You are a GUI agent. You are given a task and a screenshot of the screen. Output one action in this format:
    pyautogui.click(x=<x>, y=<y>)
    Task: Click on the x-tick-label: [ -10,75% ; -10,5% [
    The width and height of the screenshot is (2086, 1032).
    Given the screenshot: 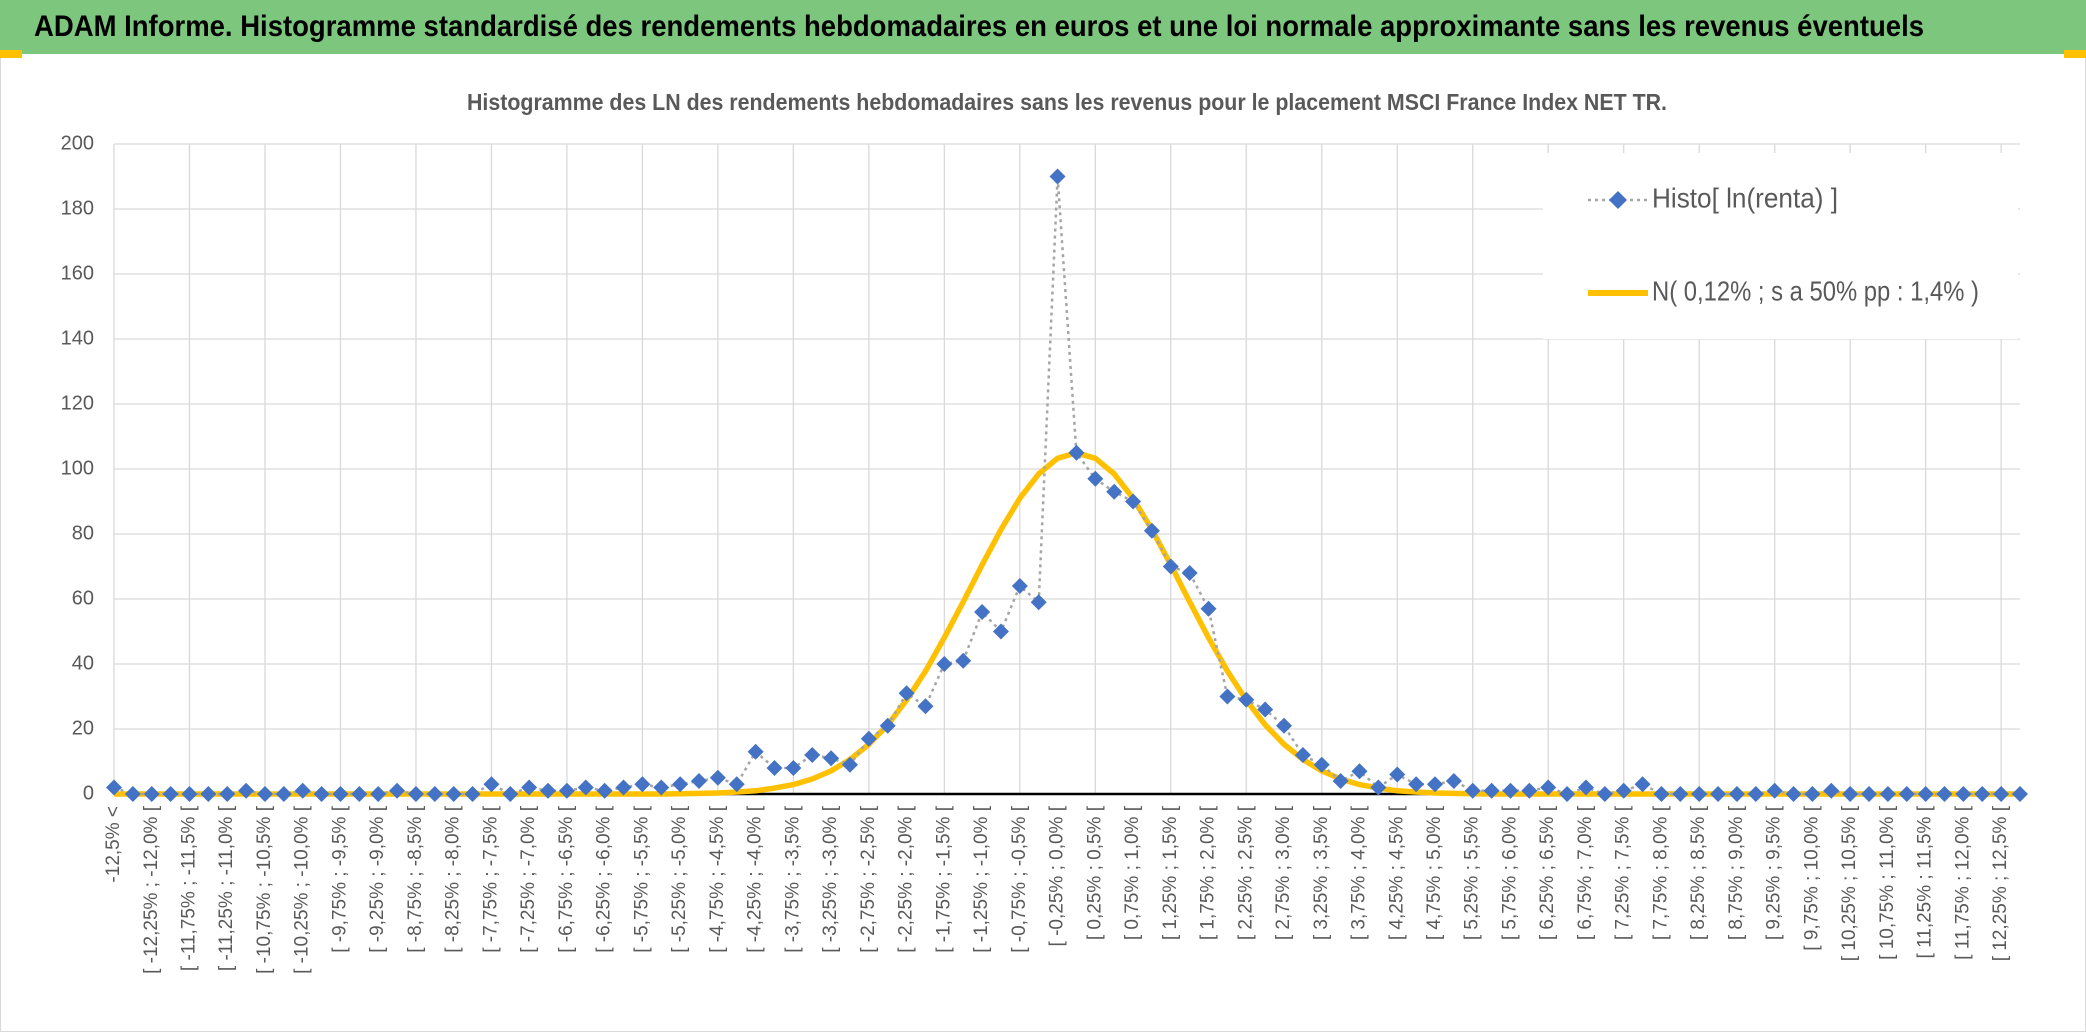 What is the action you would take?
    pyautogui.click(x=264, y=889)
    